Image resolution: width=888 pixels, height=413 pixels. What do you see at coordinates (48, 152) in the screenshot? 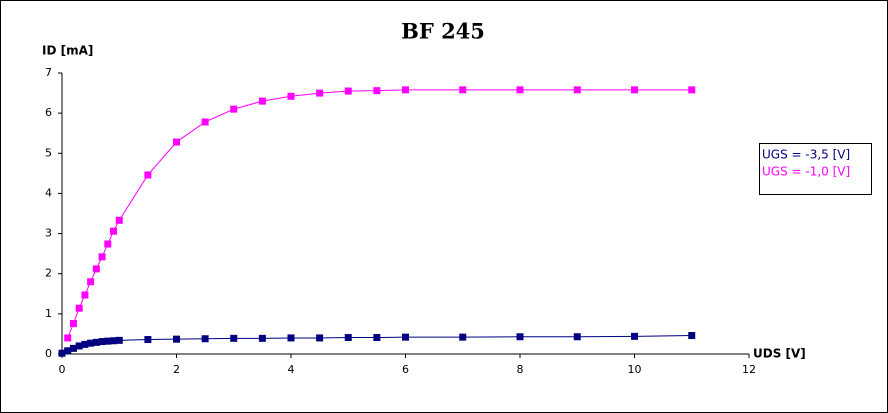
I see `y-tick-label: 5` at bounding box center [48, 152].